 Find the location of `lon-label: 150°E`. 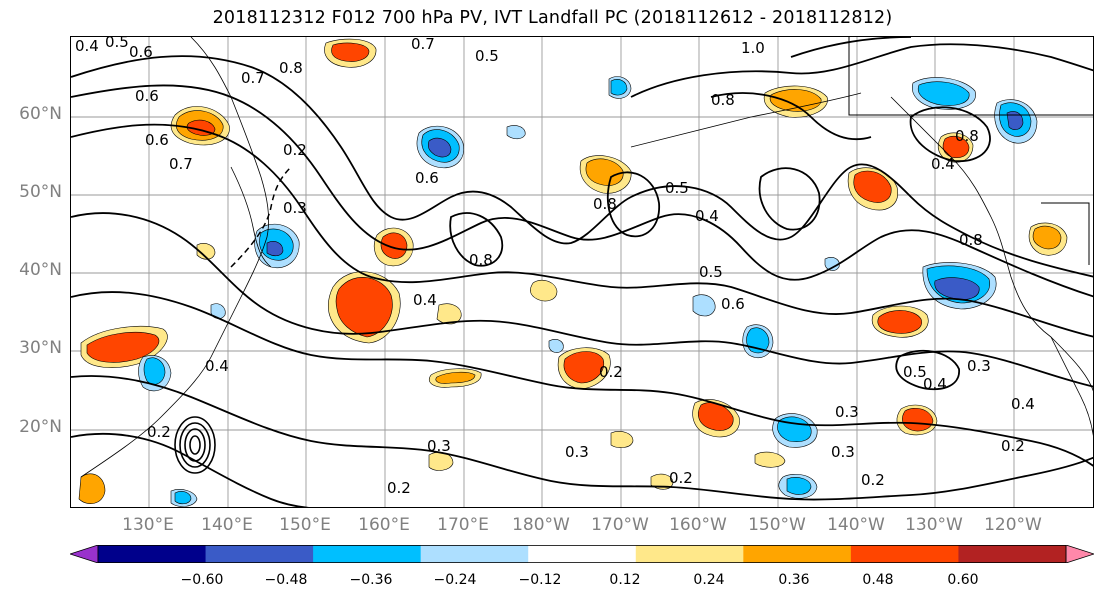

lon-label: 150°E is located at coordinates (305, 525).